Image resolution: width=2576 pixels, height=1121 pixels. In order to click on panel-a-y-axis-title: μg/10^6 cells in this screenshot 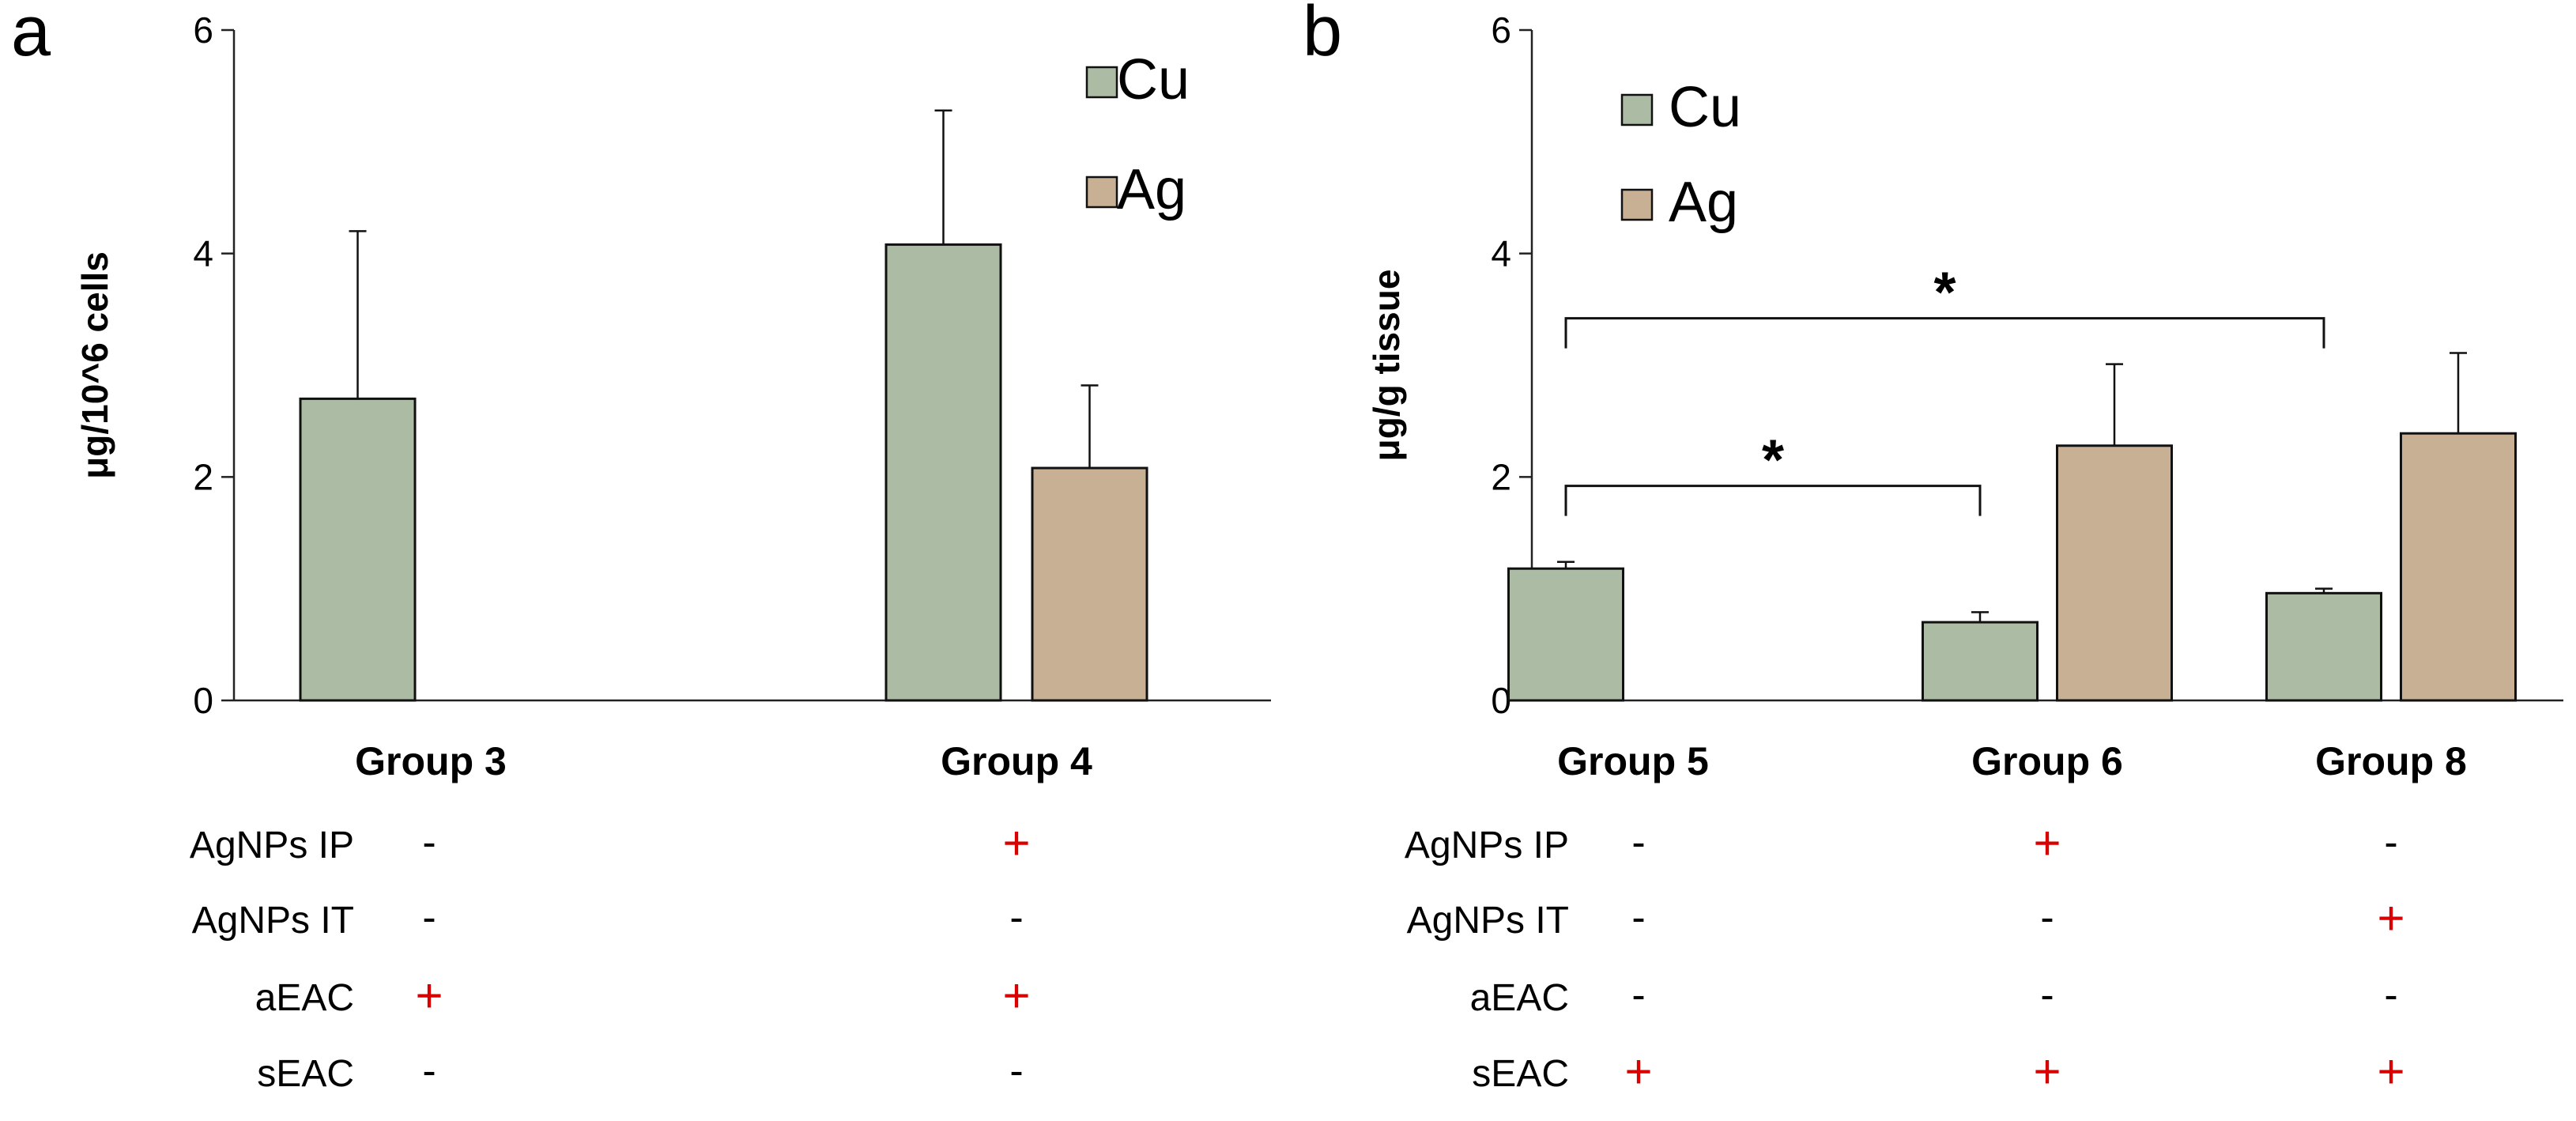, I will do `click(94, 365)`.